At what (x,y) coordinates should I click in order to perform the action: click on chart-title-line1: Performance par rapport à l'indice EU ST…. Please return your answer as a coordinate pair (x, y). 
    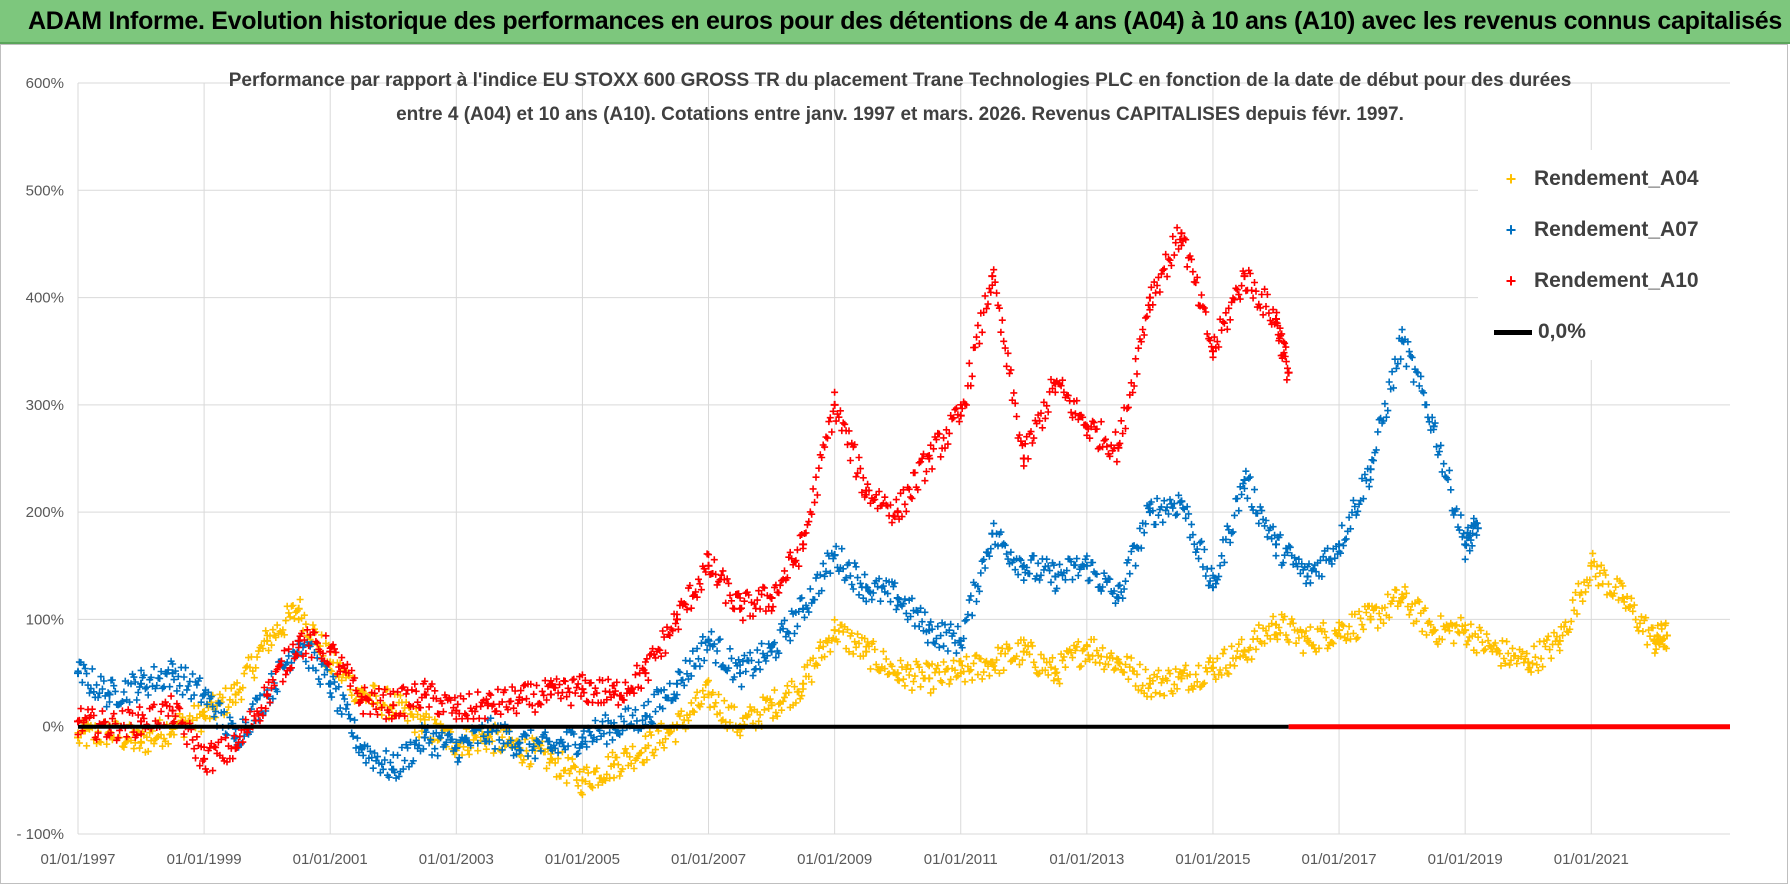
    Looking at the image, I should click on (900, 80).